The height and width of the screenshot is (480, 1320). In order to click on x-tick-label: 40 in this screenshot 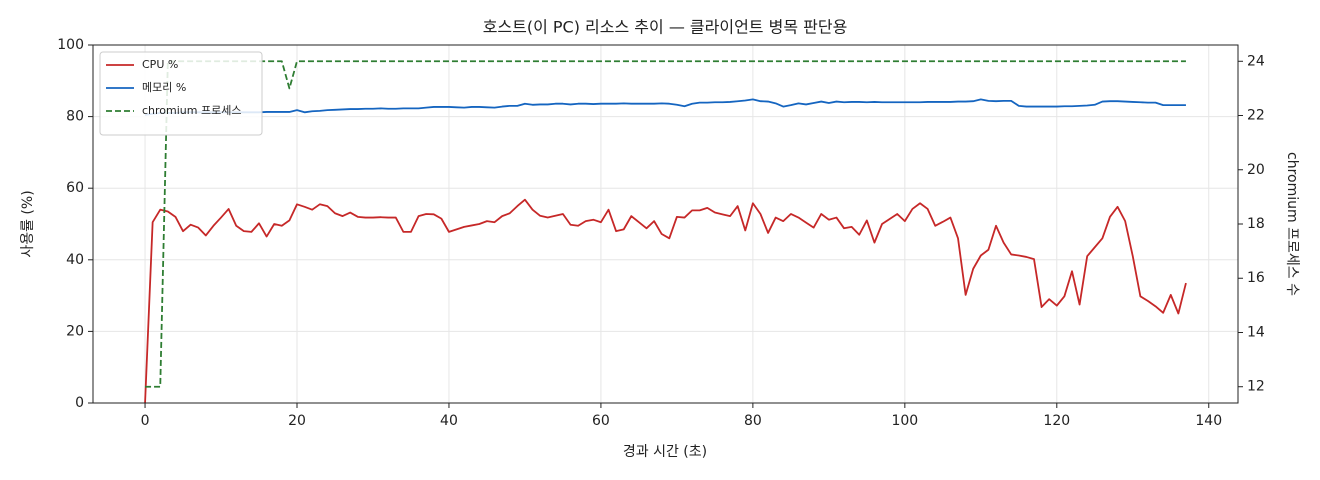, I will do `click(449, 421)`.